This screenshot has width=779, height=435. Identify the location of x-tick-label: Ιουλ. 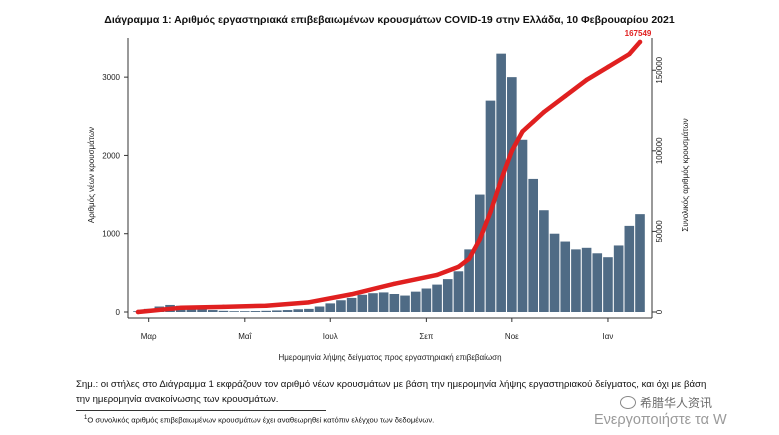
(330, 336).